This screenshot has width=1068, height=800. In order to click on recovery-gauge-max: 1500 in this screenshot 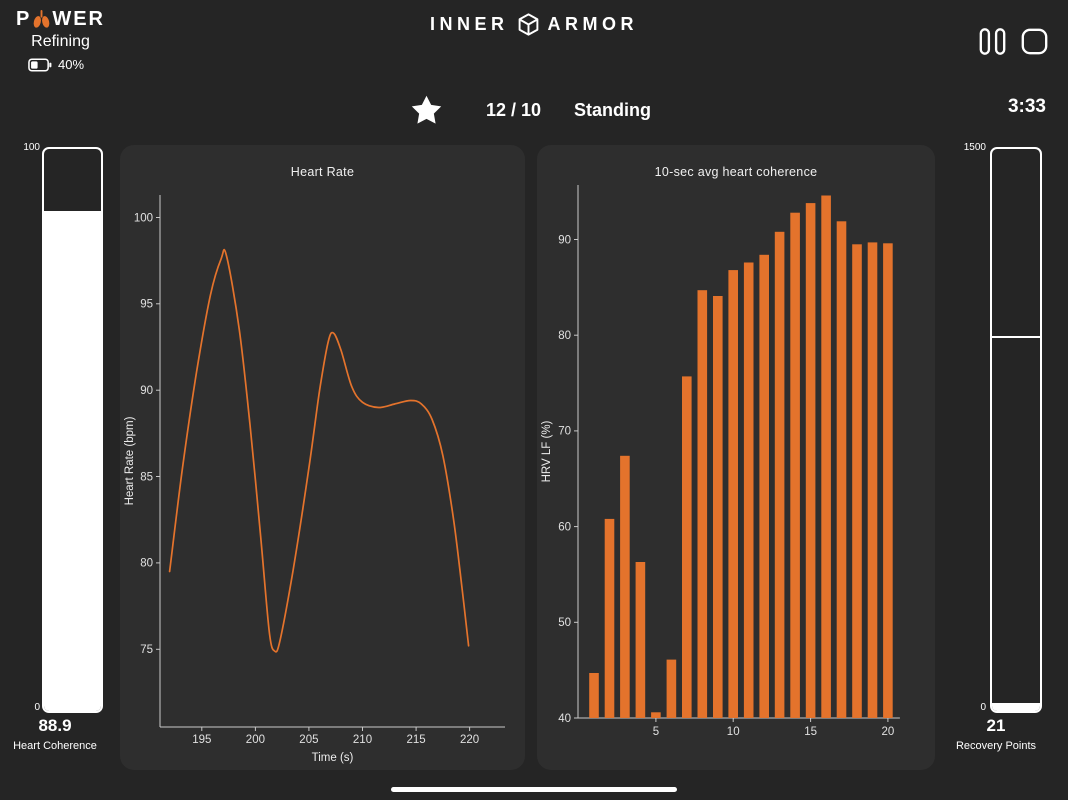, I will do `click(974, 147)`.